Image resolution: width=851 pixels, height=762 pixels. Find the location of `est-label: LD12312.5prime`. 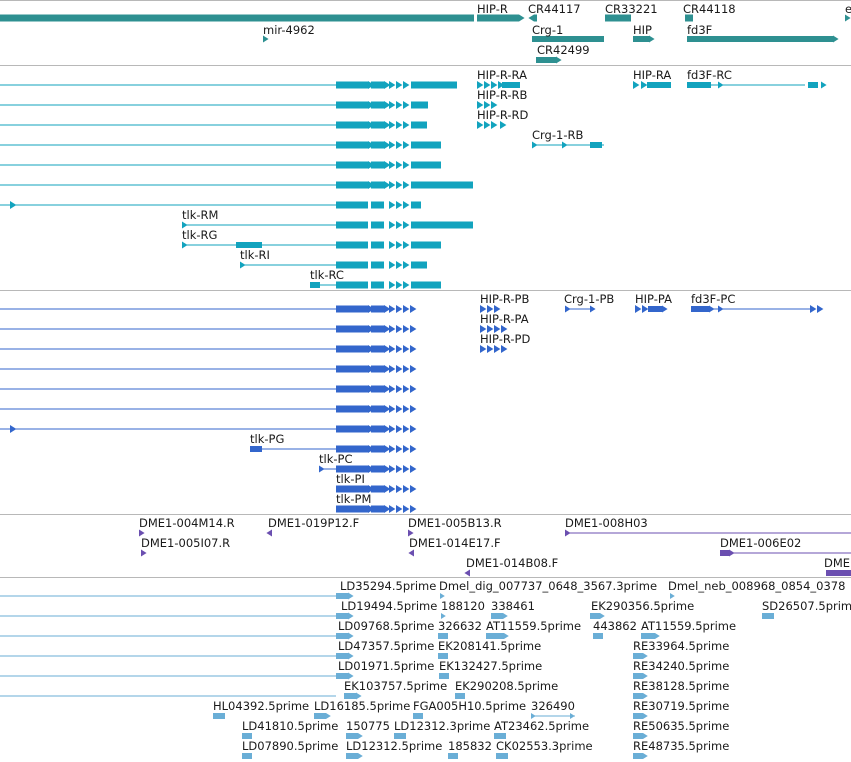

est-label: LD12312.5prime is located at coordinates (394, 746).